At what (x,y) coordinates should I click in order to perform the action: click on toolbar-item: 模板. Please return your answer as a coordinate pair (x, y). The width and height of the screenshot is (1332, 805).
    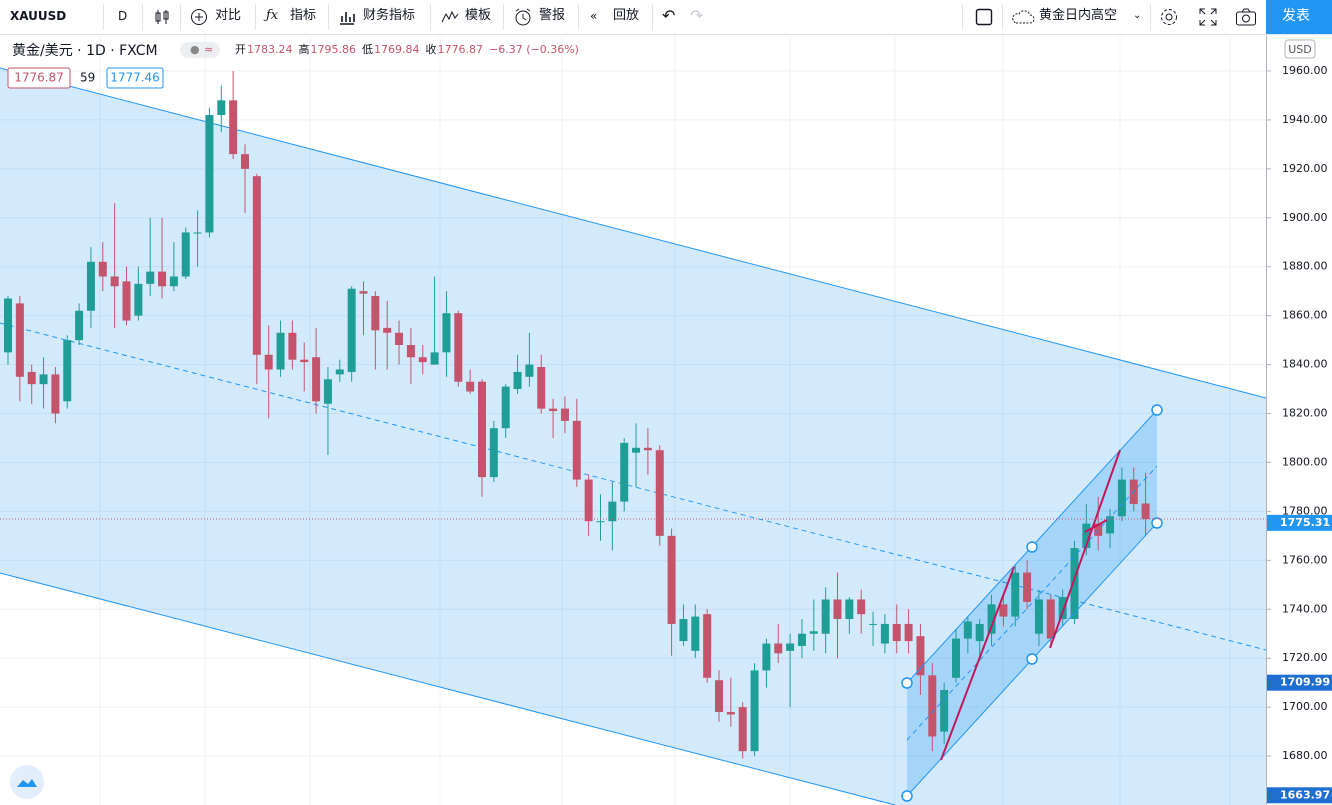
    Looking at the image, I should click on (478, 15).